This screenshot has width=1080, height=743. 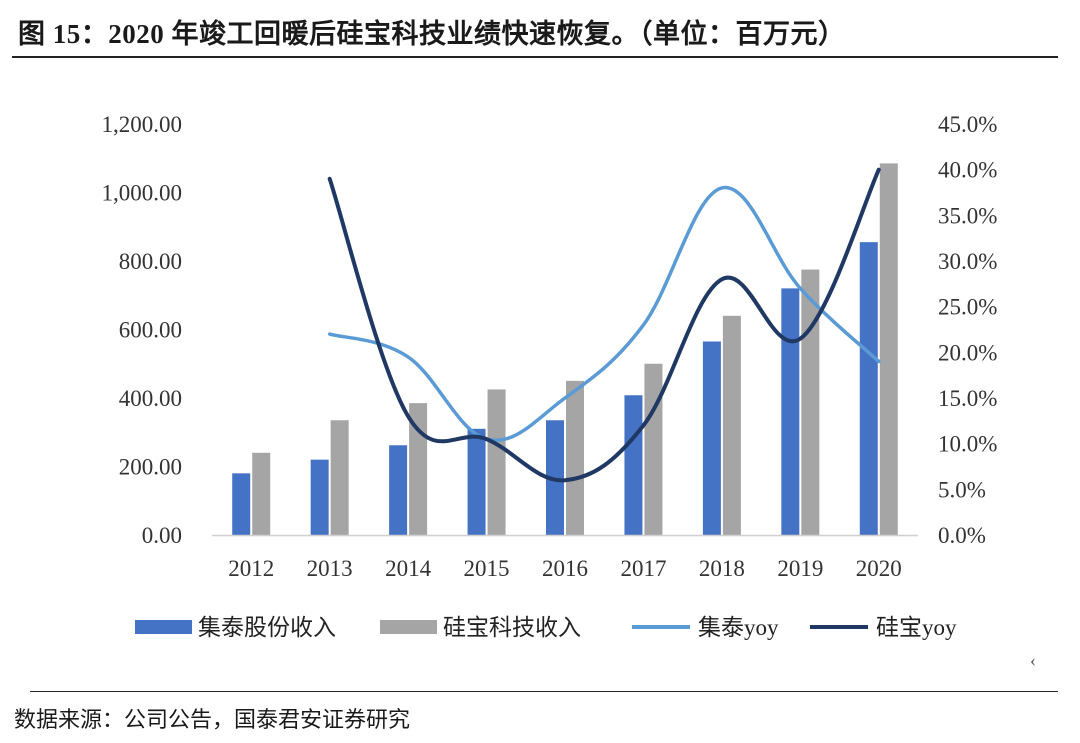 What do you see at coordinates (267, 627) in the screenshot?
I see `legend-label: 集泰股份收入` at bounding box center [267, 627].